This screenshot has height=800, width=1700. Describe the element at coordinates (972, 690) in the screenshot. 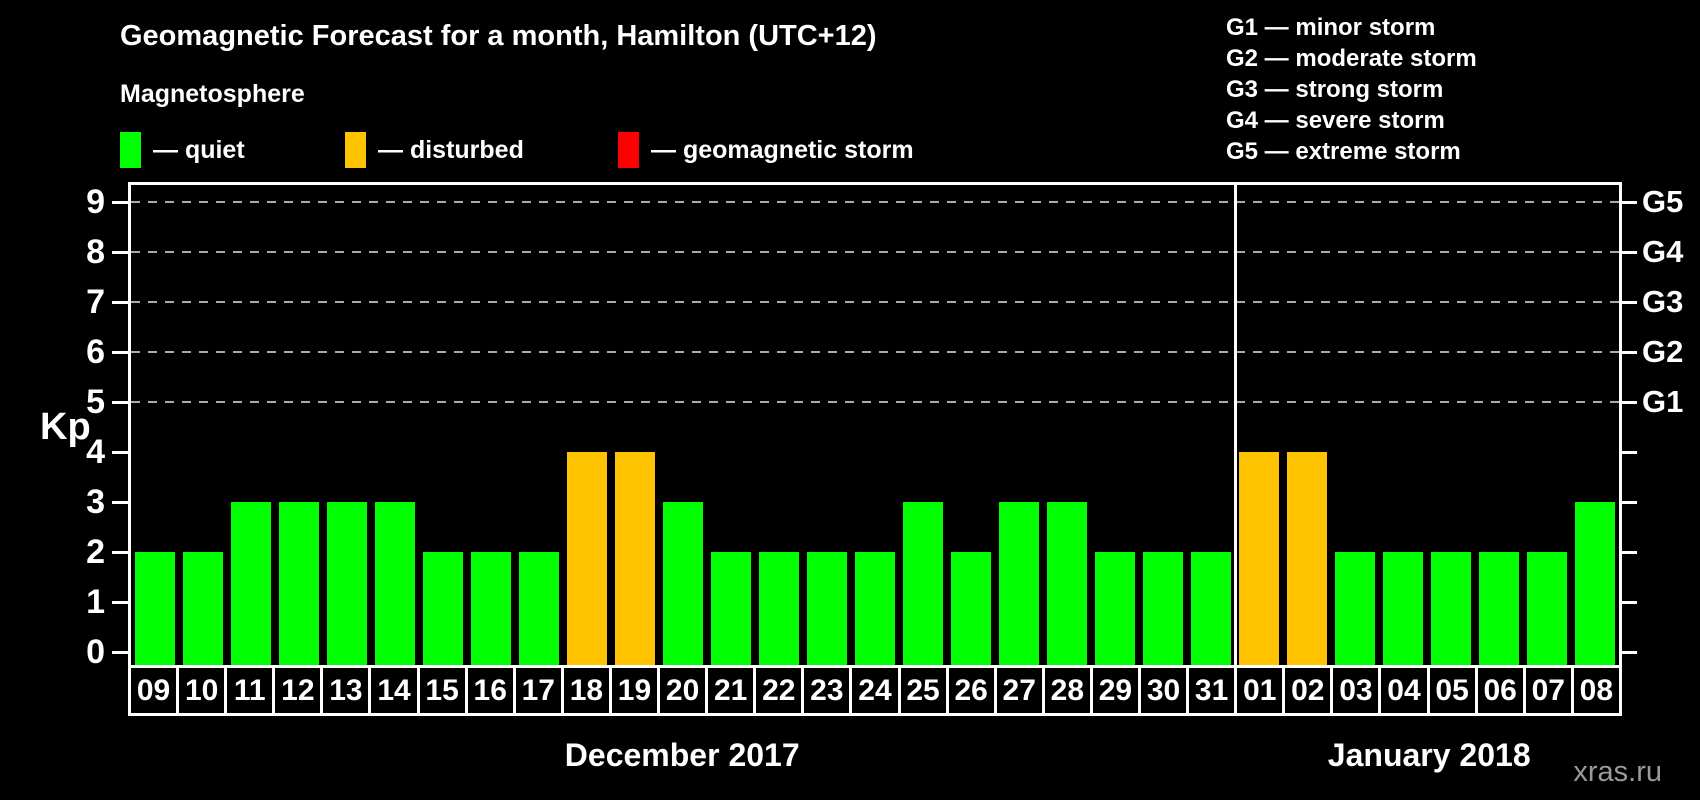

I see `day-label-cell-26: 26` at that location.